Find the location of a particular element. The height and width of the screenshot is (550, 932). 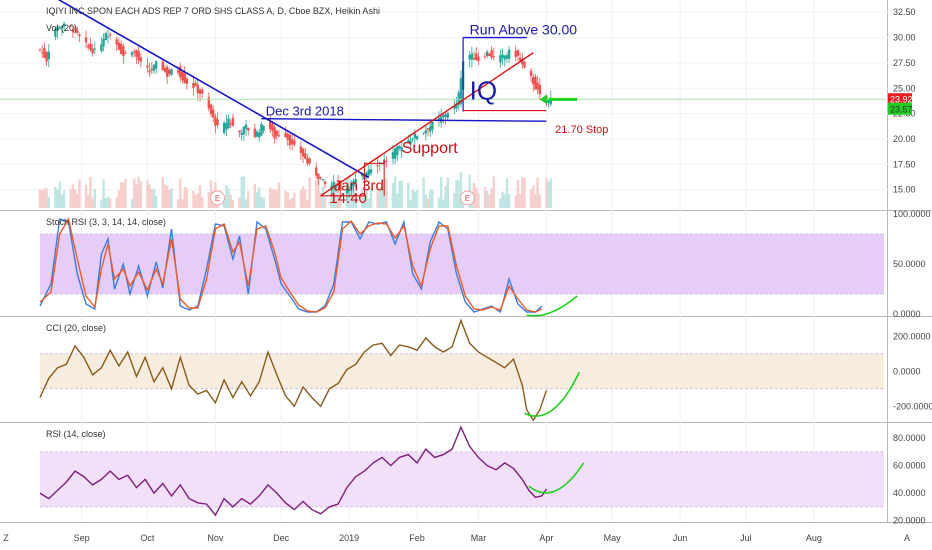

stop-price-label: 23.57 is located at coordinates (901, 109).